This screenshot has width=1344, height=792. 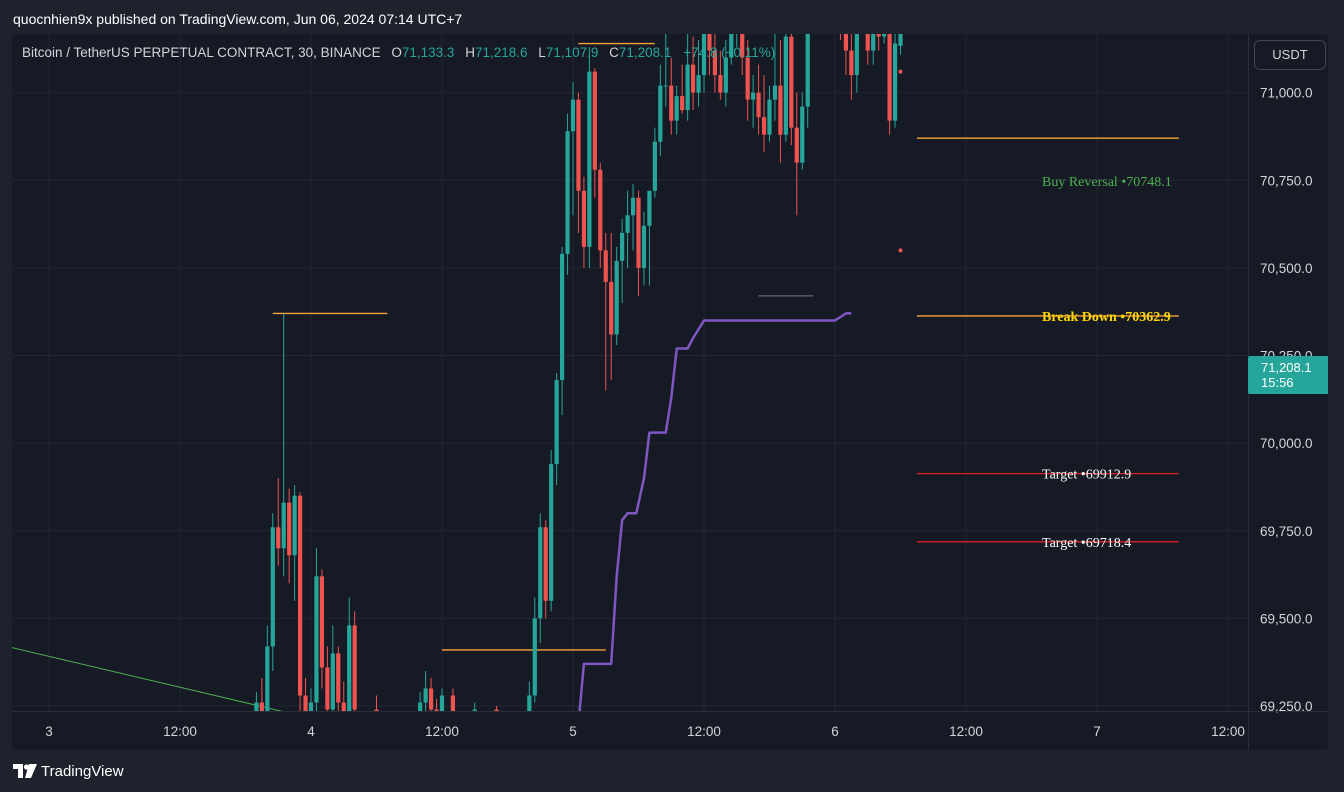 What do you see at coordinates (428, 52) in the screenshot?
I see `open-value: 71,133.3` at bounding box center [428, 52].